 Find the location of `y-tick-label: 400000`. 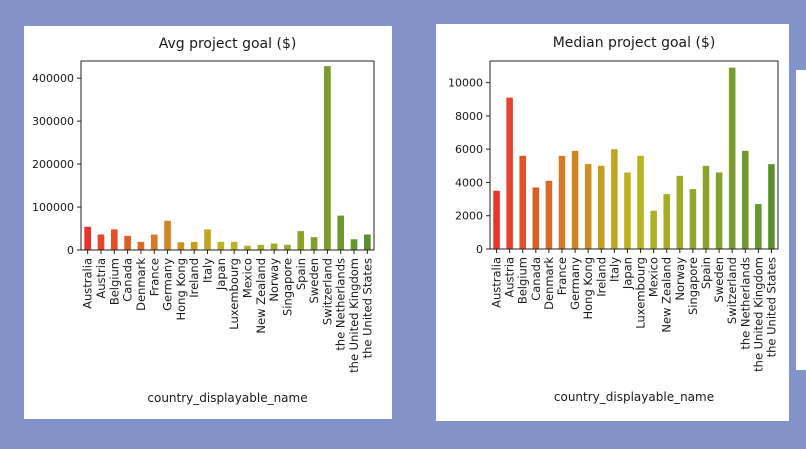

y-tick-label: 400000 is located at coordinates (53, 78).